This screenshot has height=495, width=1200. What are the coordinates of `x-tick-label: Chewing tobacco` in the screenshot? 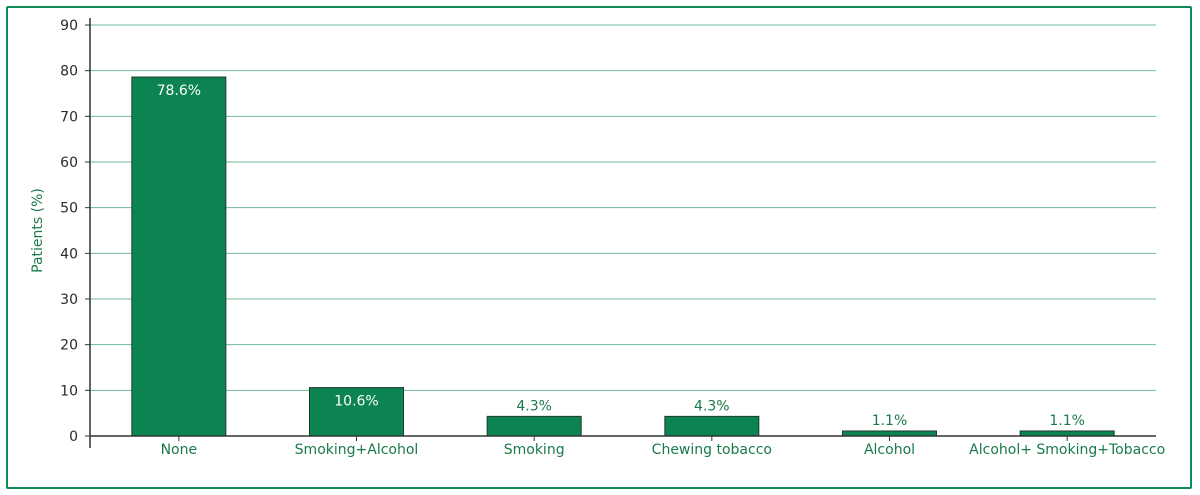 It's located at (712, 450).